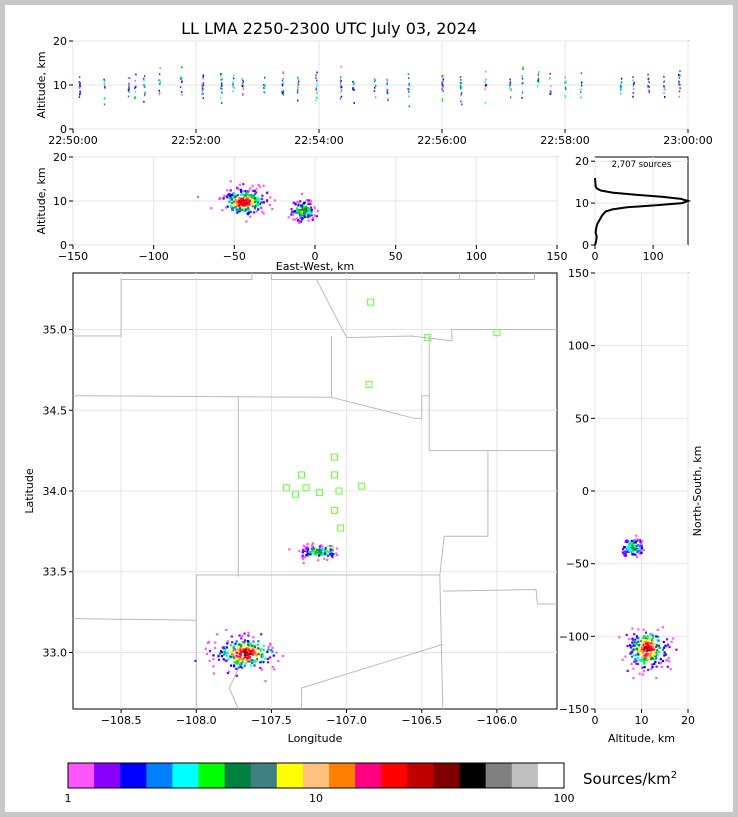  What do you see at coordinates (121, 720) in the screenshot?
I see `plan-view-xtick-label: −108.5` at bounding box center [121, 720].